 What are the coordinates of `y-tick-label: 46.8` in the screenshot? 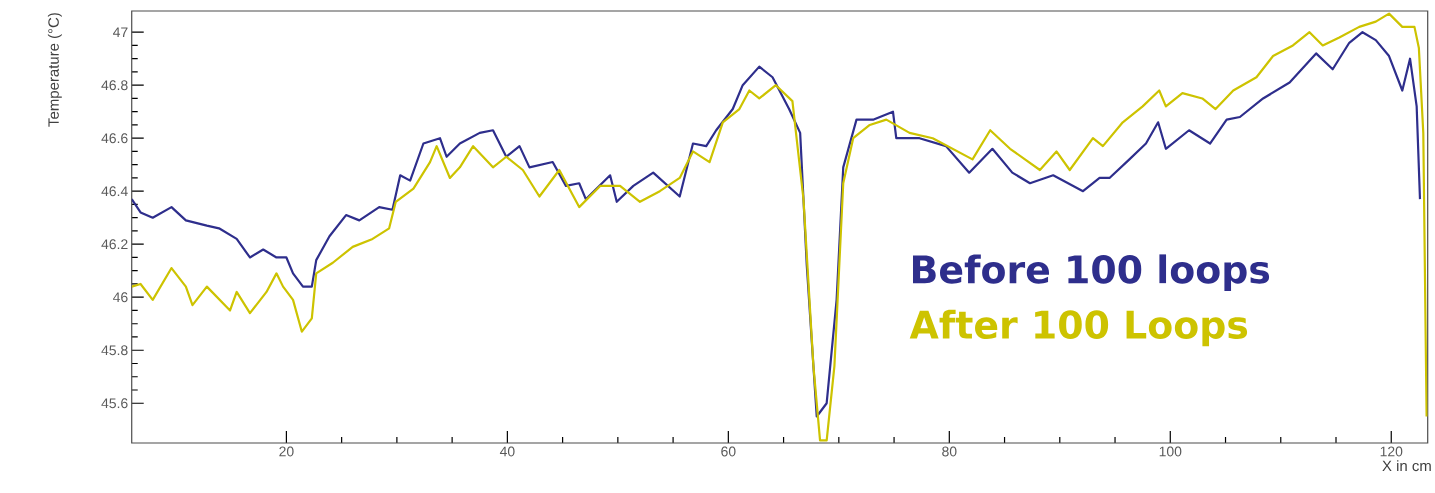 It's located at (114, 85).